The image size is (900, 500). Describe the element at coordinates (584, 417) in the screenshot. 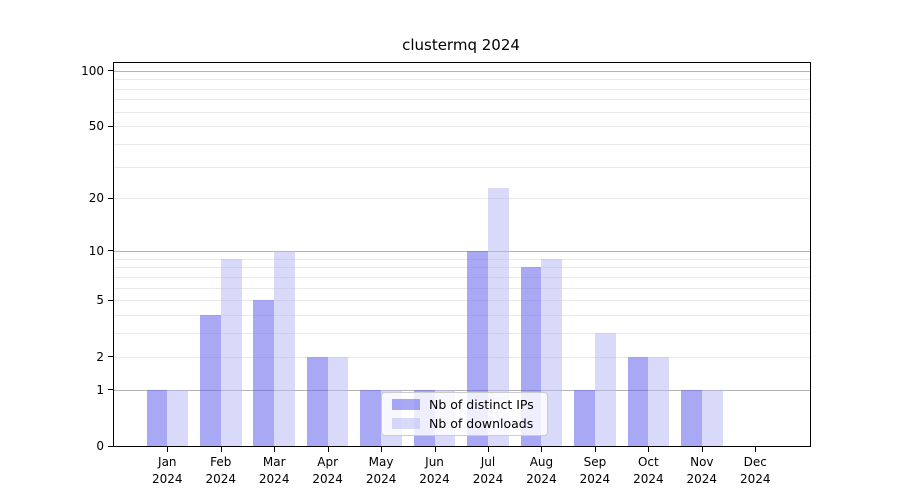

I see `bar-distinct-ips-sep` at that location.